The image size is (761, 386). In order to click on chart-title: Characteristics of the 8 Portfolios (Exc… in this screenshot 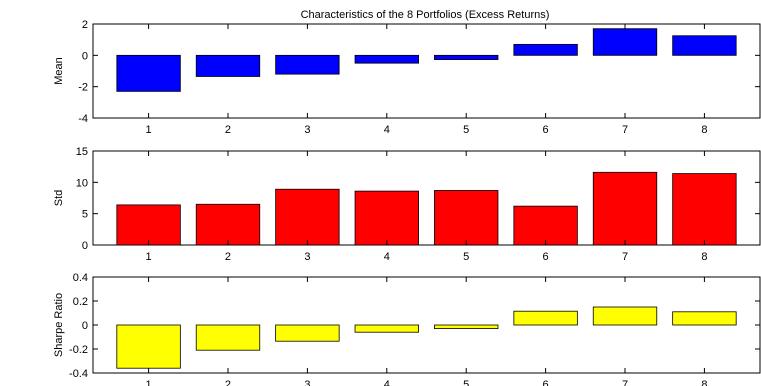, I will do `click(425, 15)`.